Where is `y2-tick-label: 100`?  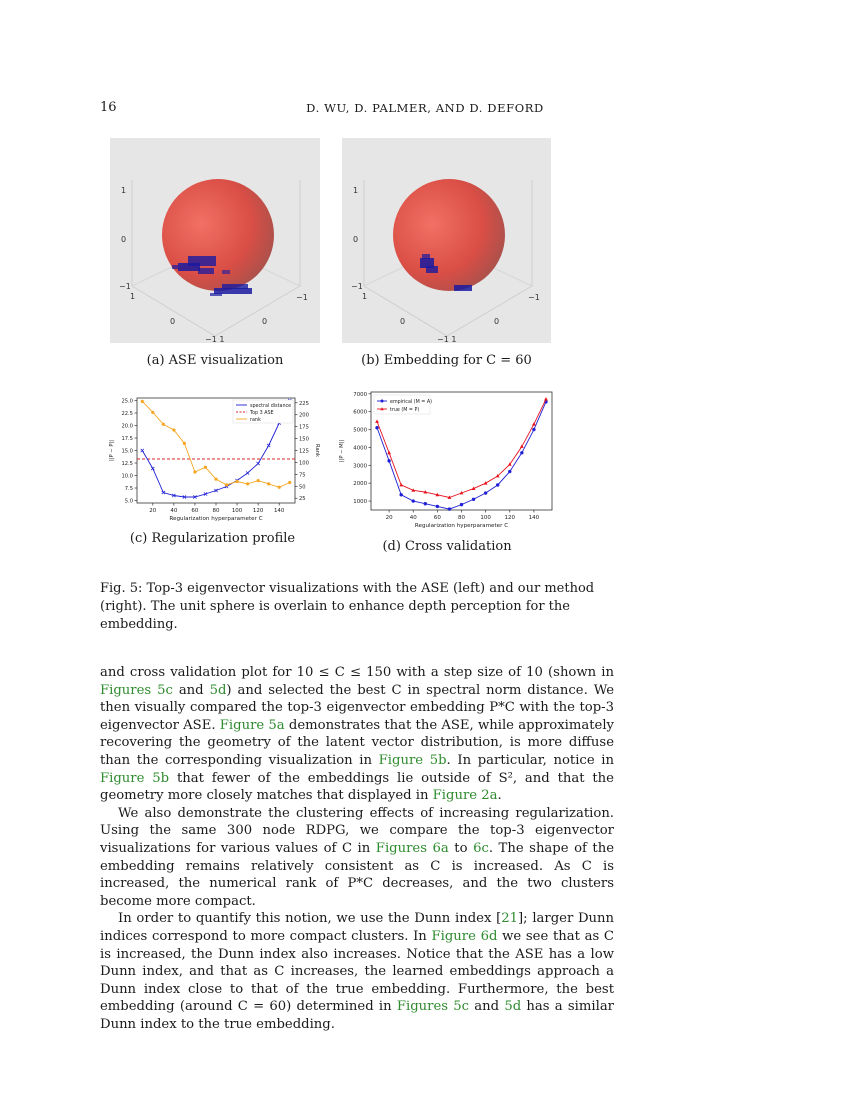 y2-tick-label: 100 is located at coordinates (304, 463).